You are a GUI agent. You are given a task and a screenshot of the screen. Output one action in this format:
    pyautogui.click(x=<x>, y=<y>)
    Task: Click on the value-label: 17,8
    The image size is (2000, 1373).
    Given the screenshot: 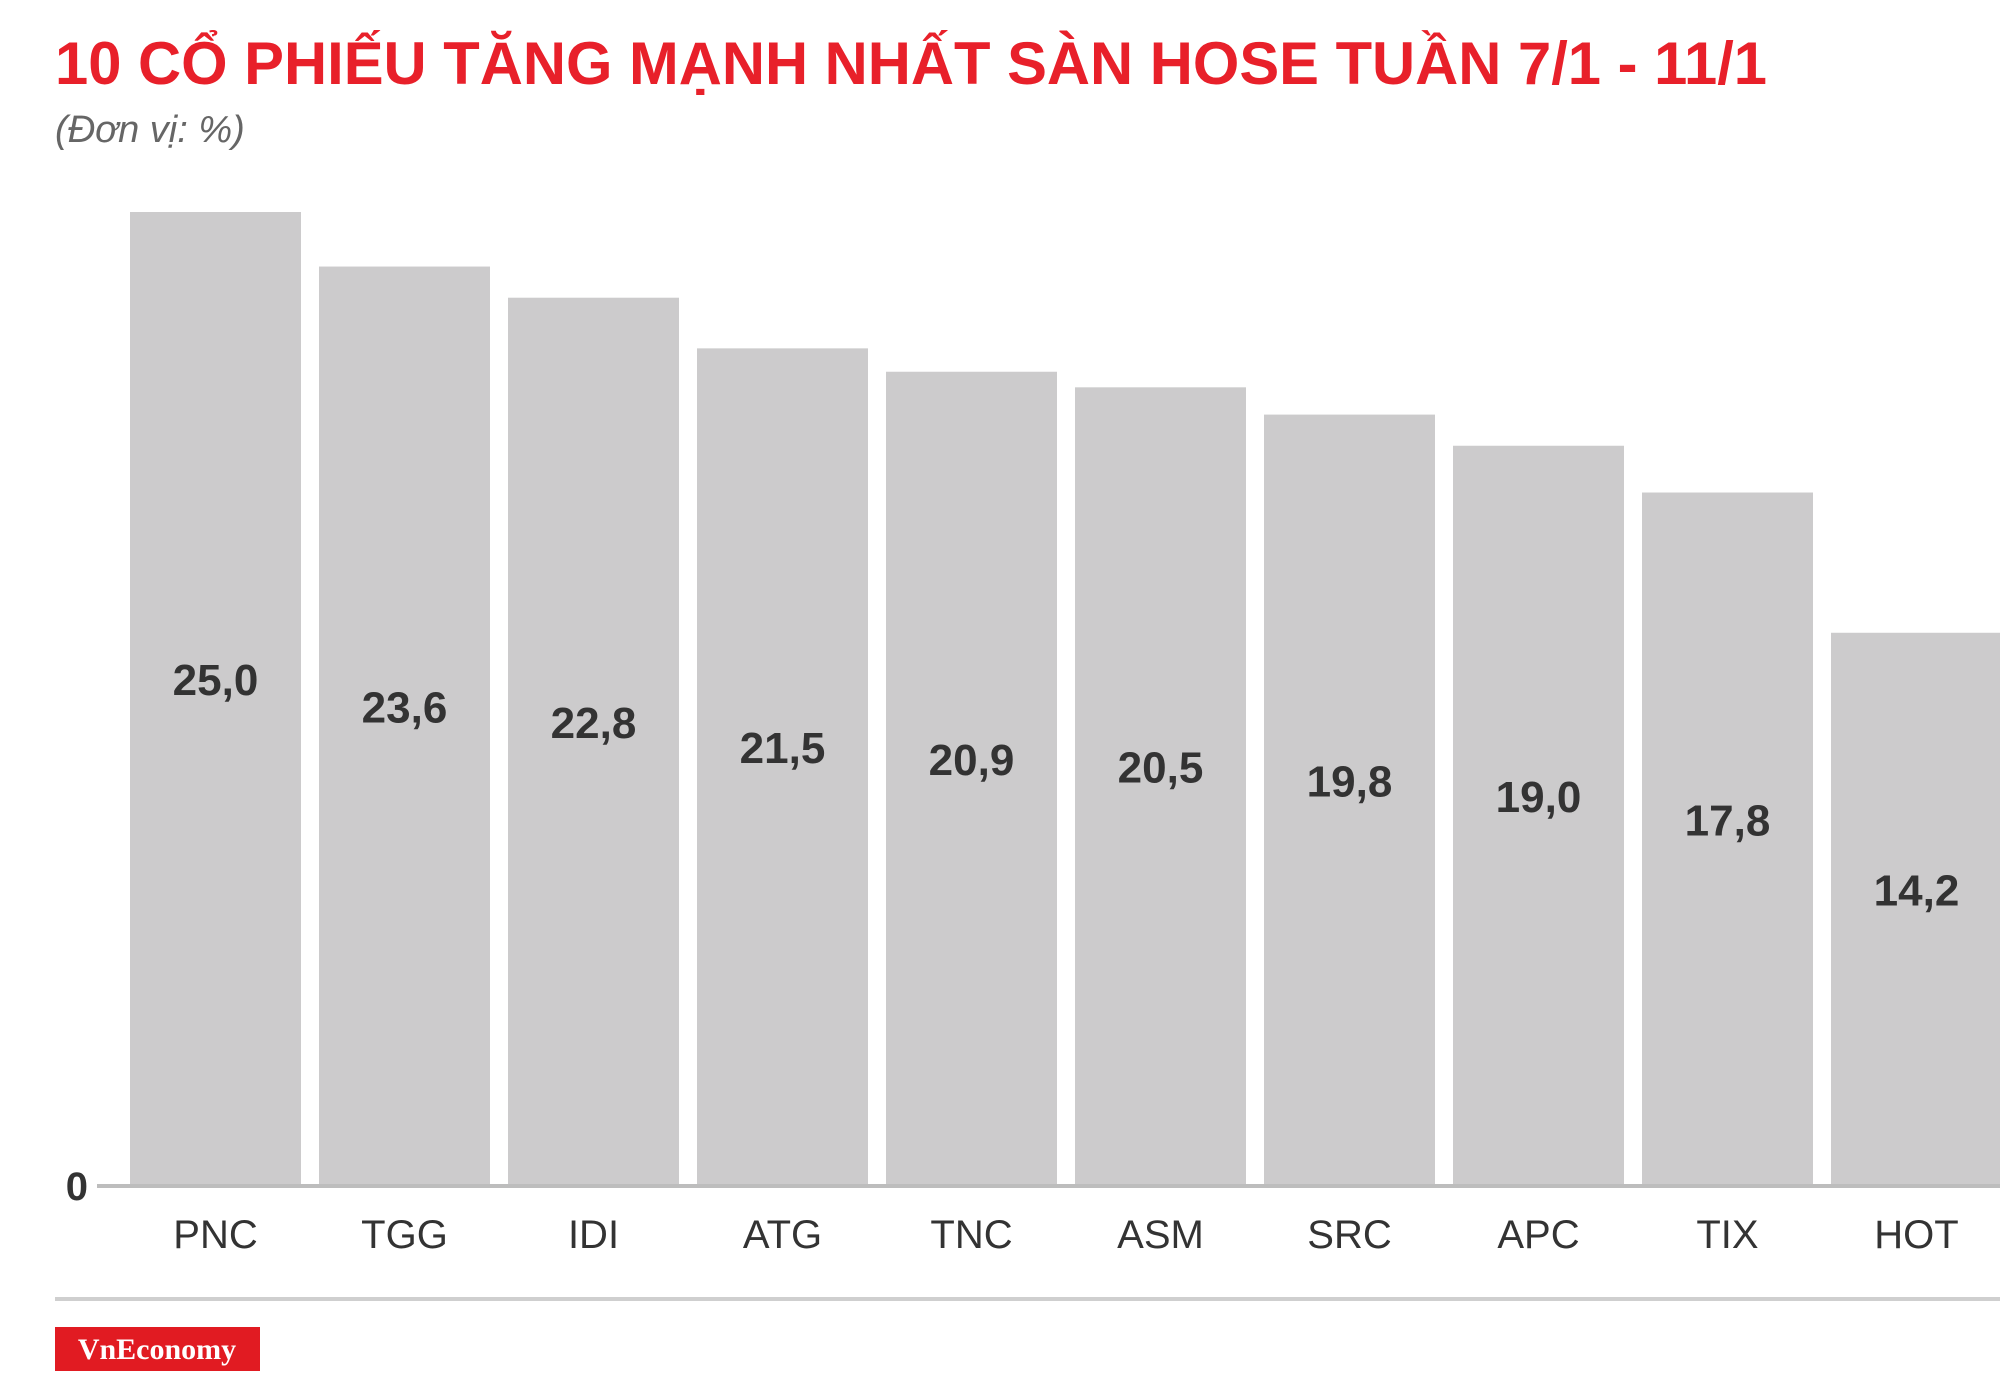 What is the action you would take?
    pyautogui.click(x=1728, y=820)
    